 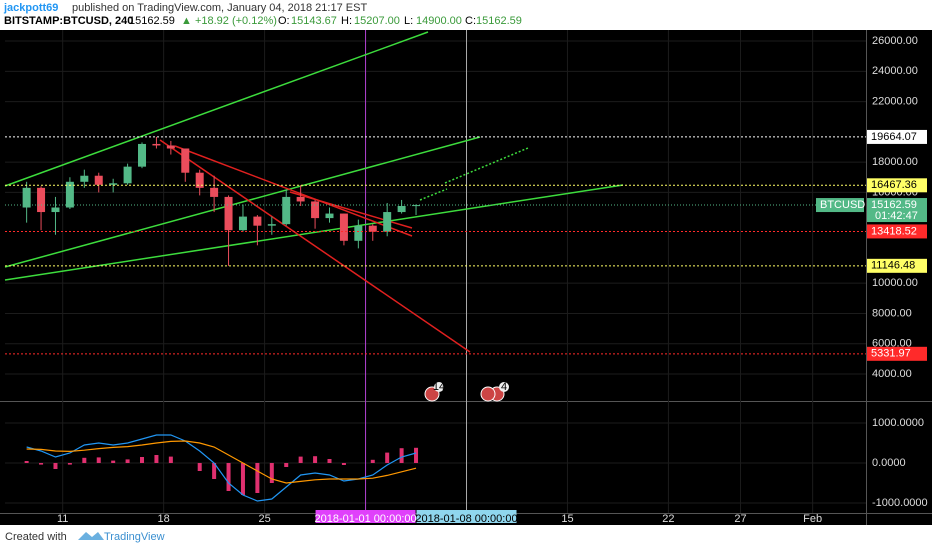 What do you see at coordinates (68, 21) in the screenshot?
I see `symbol: BITSTAMP:BTCUSD, 240` at bounding box center [68, 21].